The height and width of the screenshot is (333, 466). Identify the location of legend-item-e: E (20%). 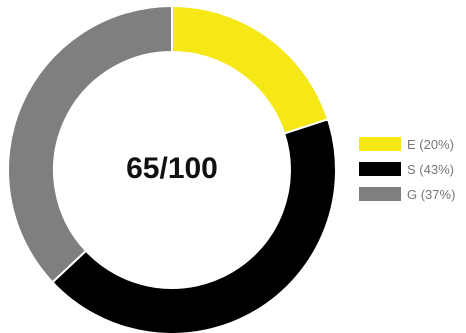
(407, 144).